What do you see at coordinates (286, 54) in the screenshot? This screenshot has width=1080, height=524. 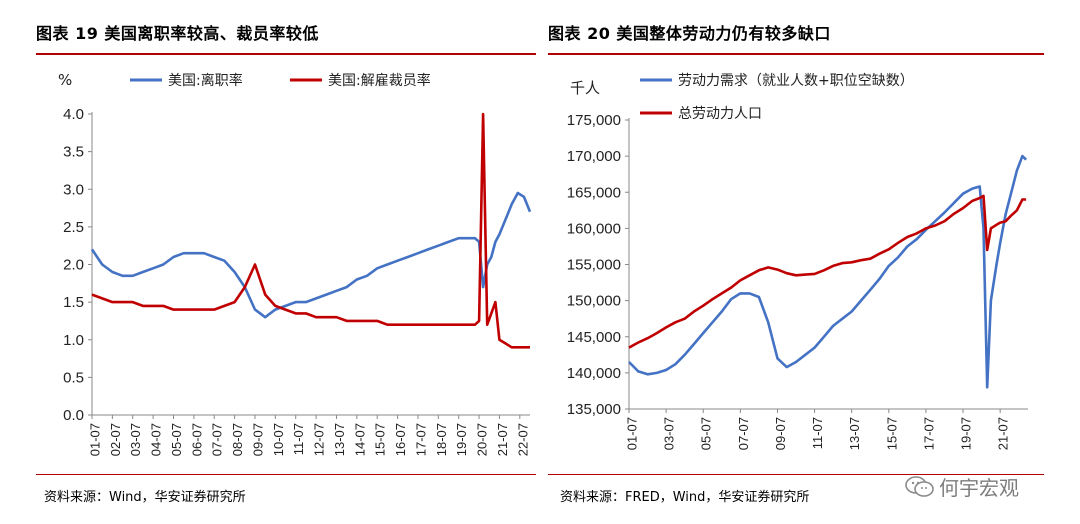 I see `left-title-rule` at bounding box center [286, 54].